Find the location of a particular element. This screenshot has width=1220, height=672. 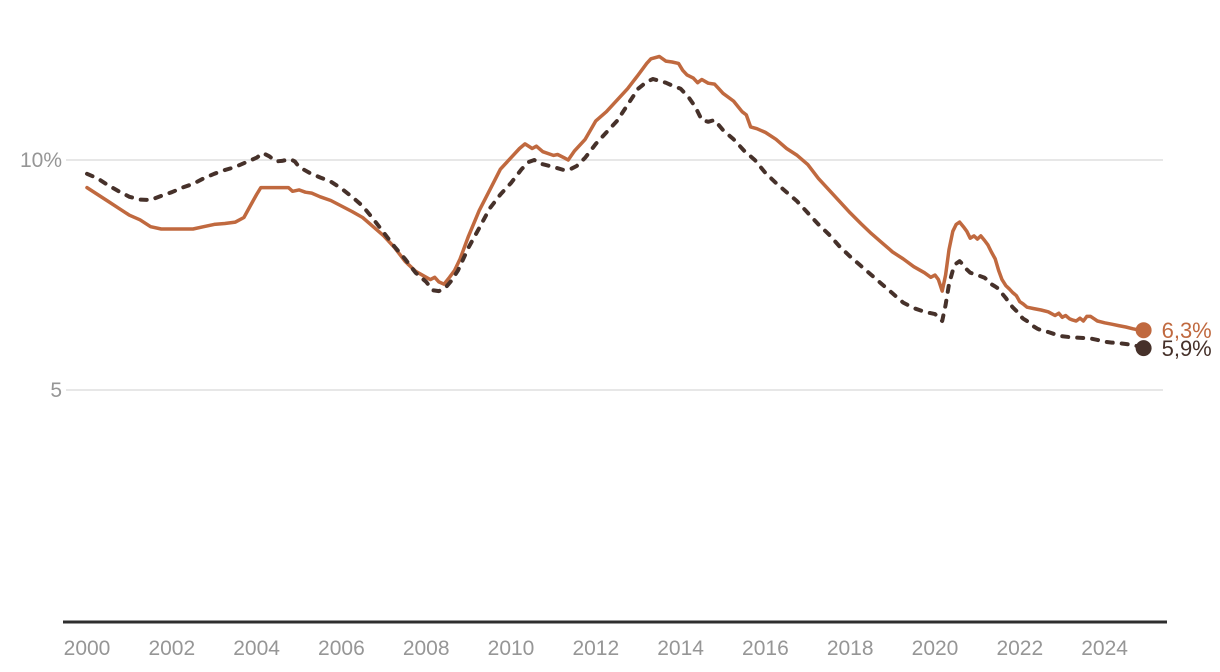

x-tick-label: 2010 is located at coordinates (511, 648).